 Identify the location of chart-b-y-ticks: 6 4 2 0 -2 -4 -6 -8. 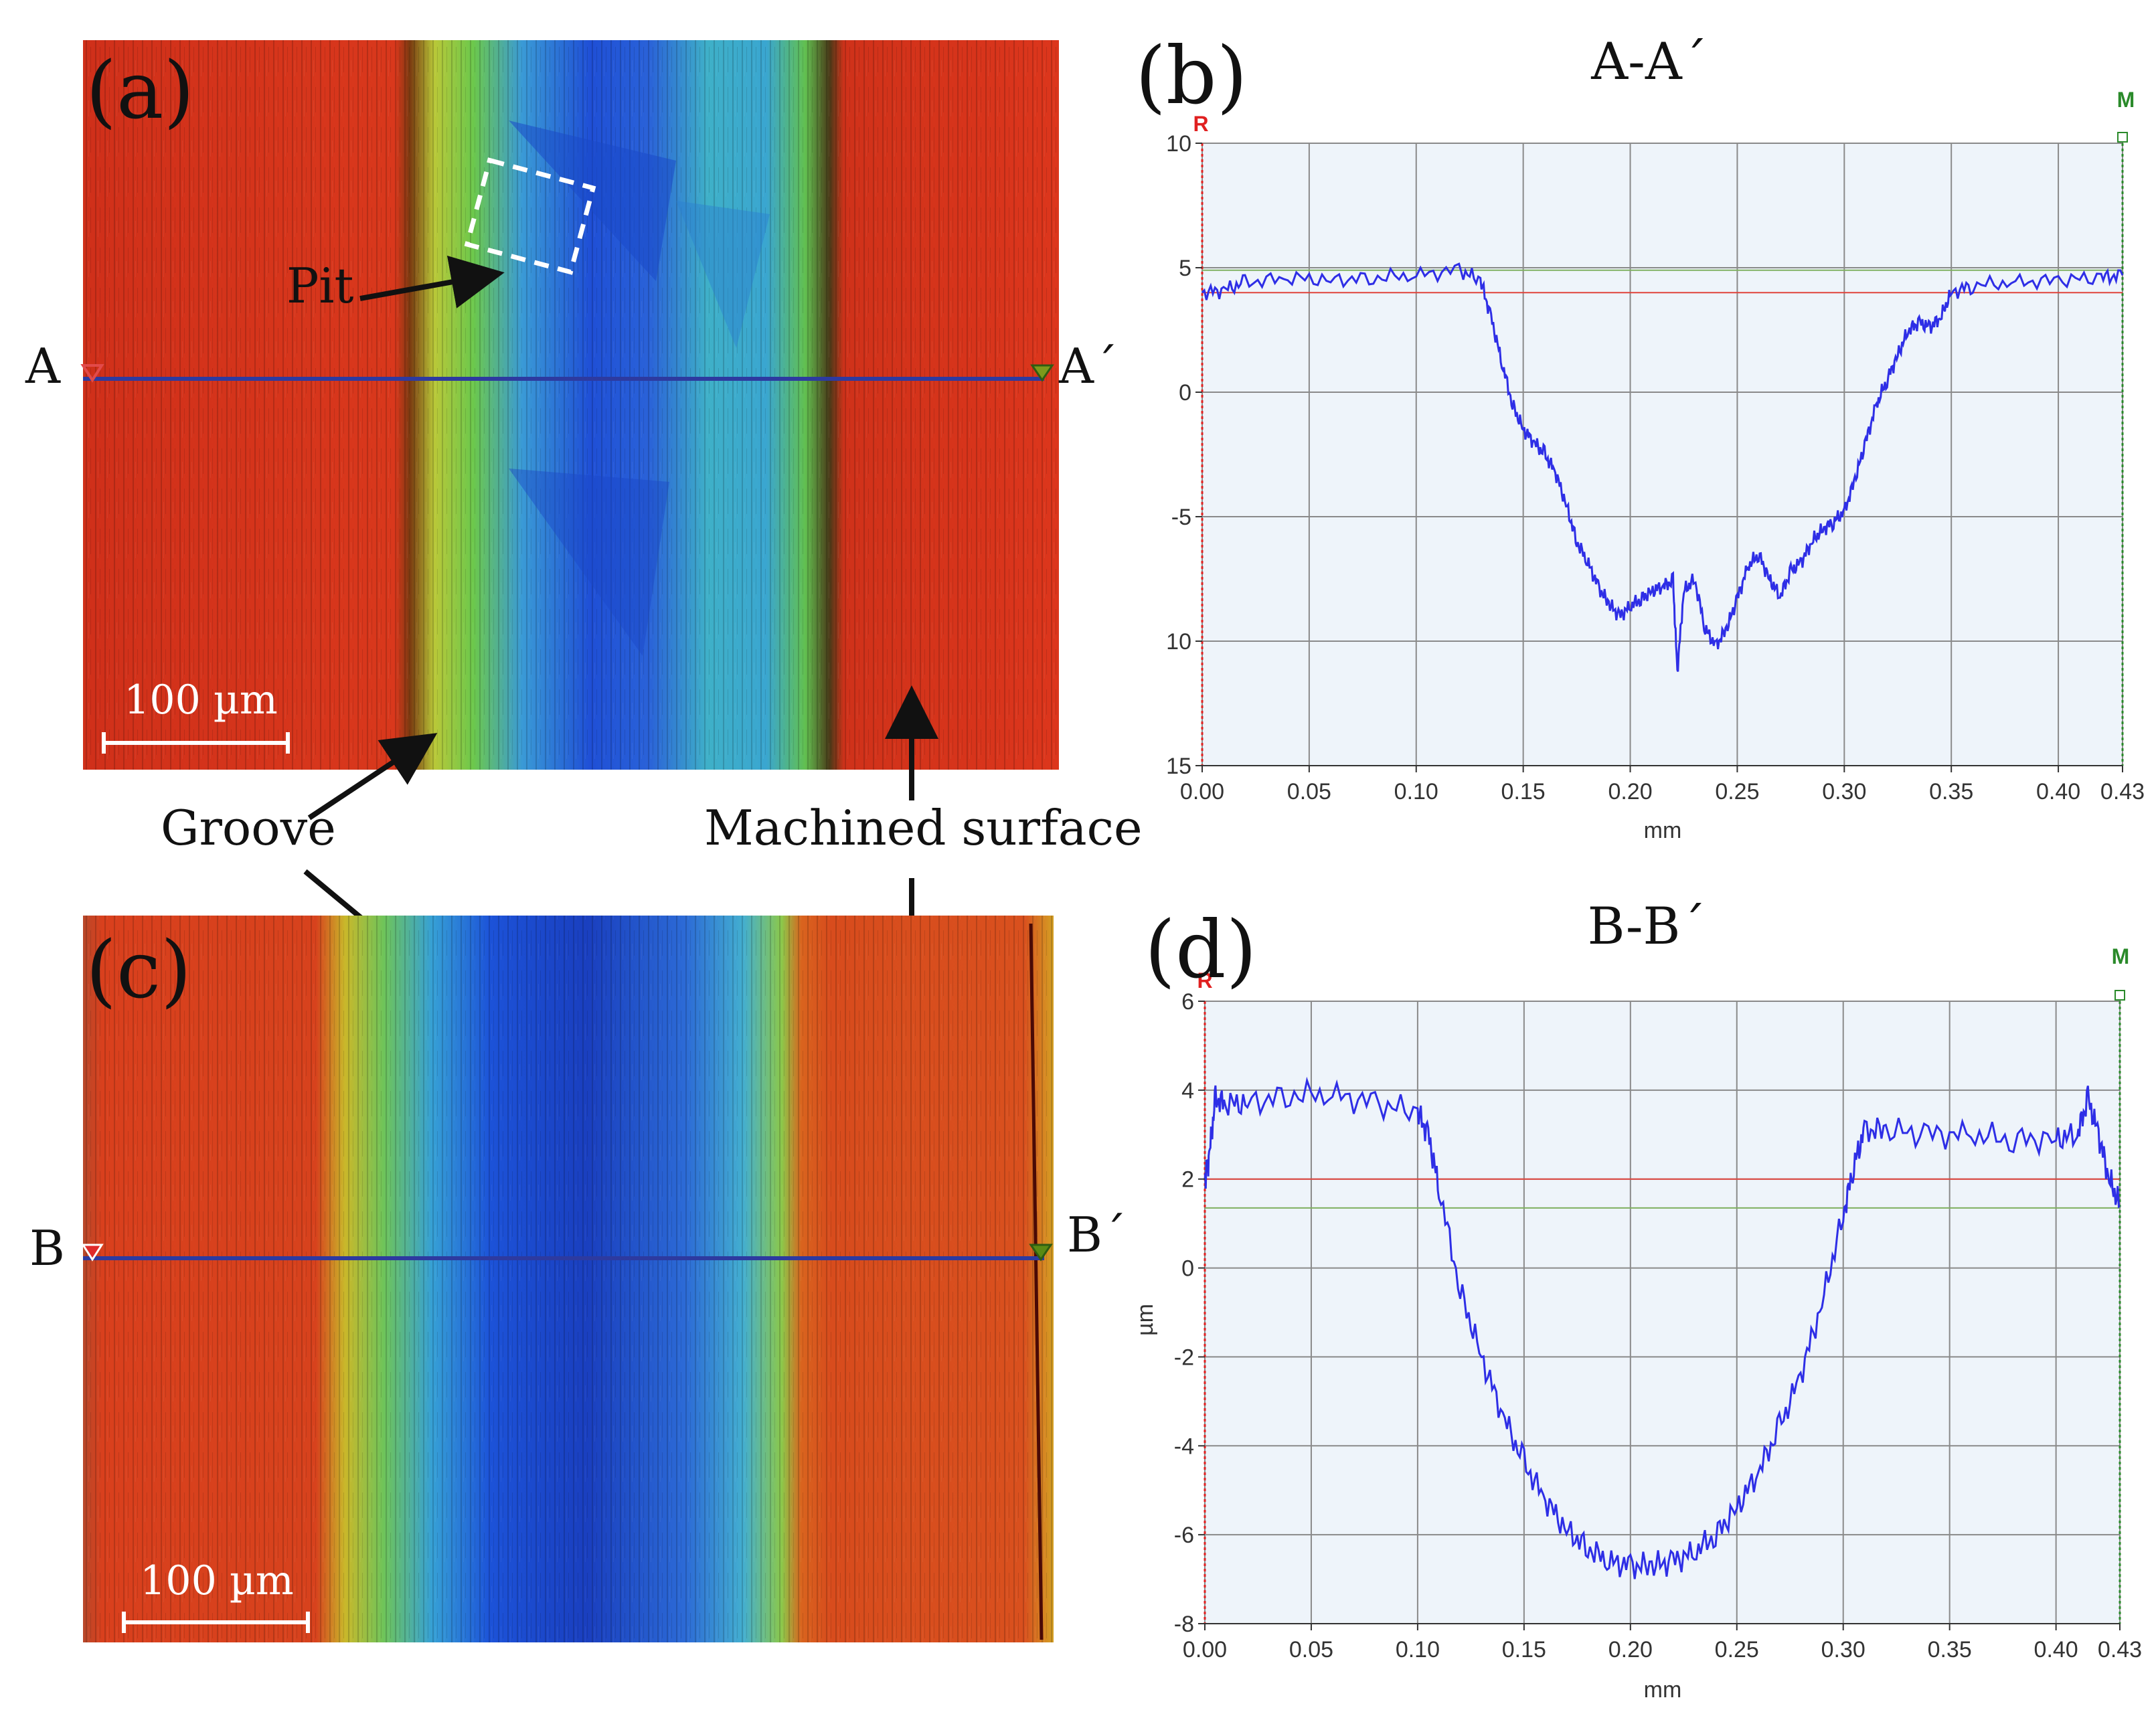
(1189, 1313).